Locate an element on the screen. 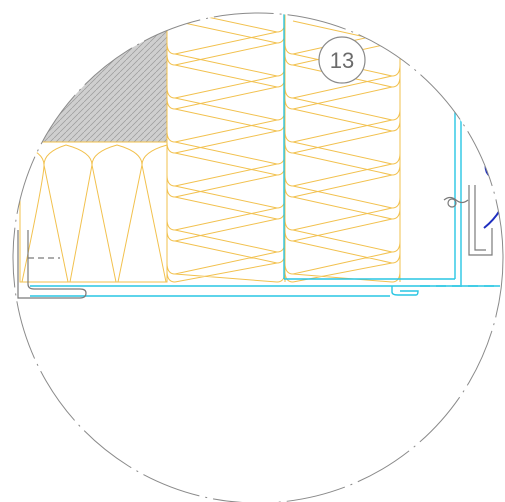 The height and width of the screenshot is (502, 505). concrete-block is located at coordinates (90, 78).